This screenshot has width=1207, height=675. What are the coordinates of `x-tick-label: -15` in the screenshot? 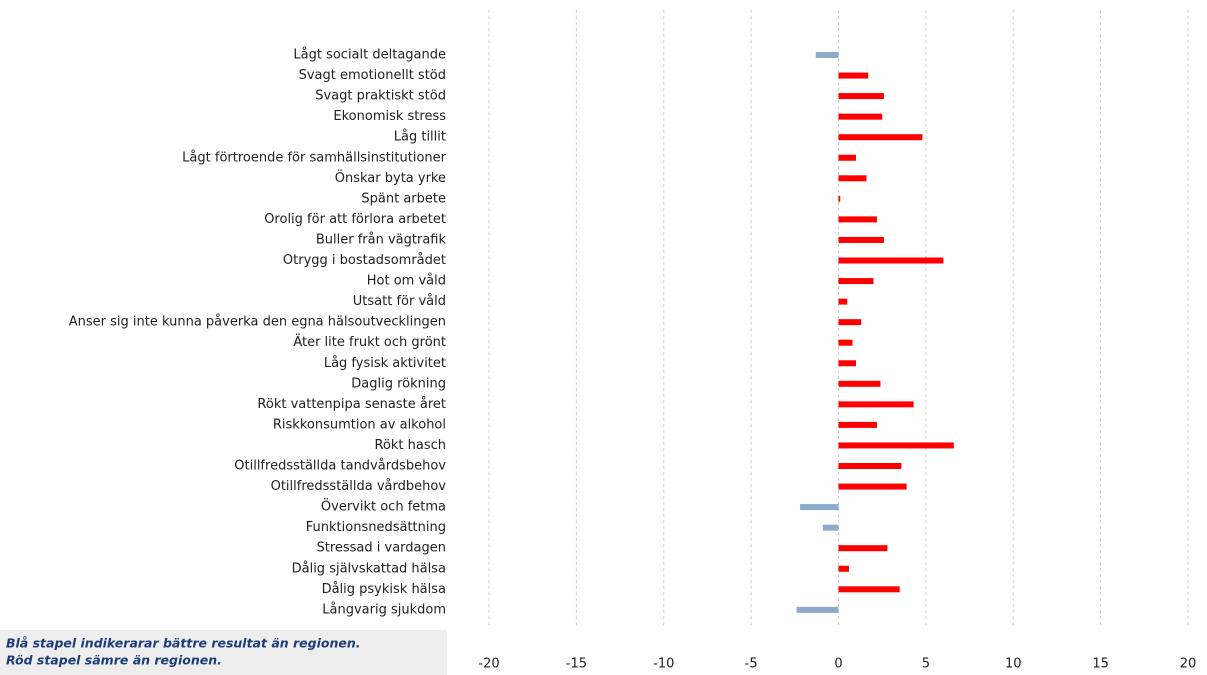 It's located at (576, 664).